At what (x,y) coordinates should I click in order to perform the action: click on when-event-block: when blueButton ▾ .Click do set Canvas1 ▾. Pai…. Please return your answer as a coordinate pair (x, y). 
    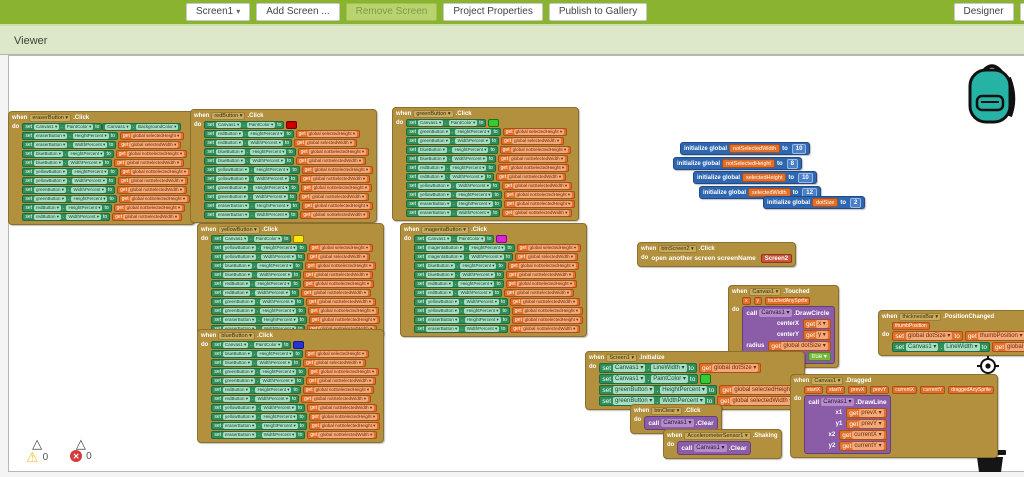
    Looking at the image, I should click on (291, 386).